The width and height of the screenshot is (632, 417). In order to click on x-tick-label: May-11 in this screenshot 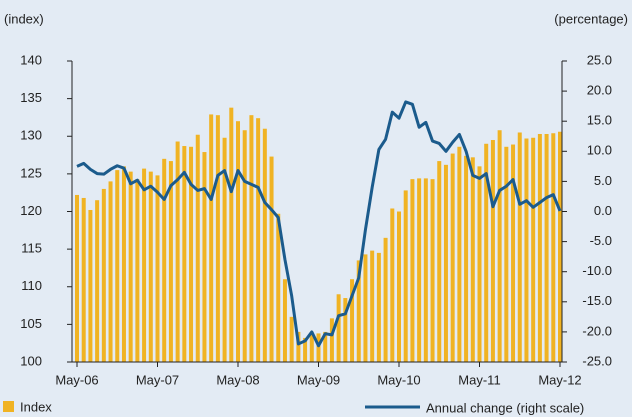, I will do `click(479, 379)`.